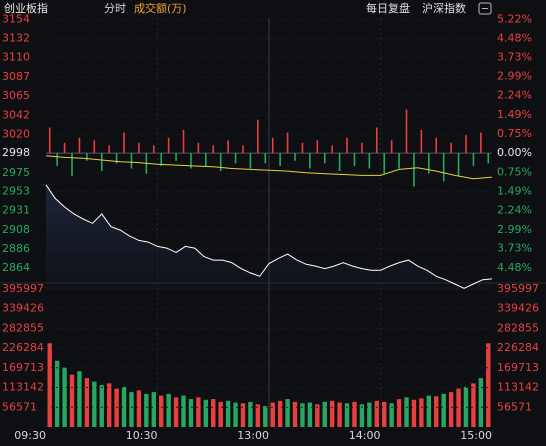  What do you see at coordinates (160, 8) in the screenshot?
I see `tab: 成交额(万)` at bounding box center [160, 8].